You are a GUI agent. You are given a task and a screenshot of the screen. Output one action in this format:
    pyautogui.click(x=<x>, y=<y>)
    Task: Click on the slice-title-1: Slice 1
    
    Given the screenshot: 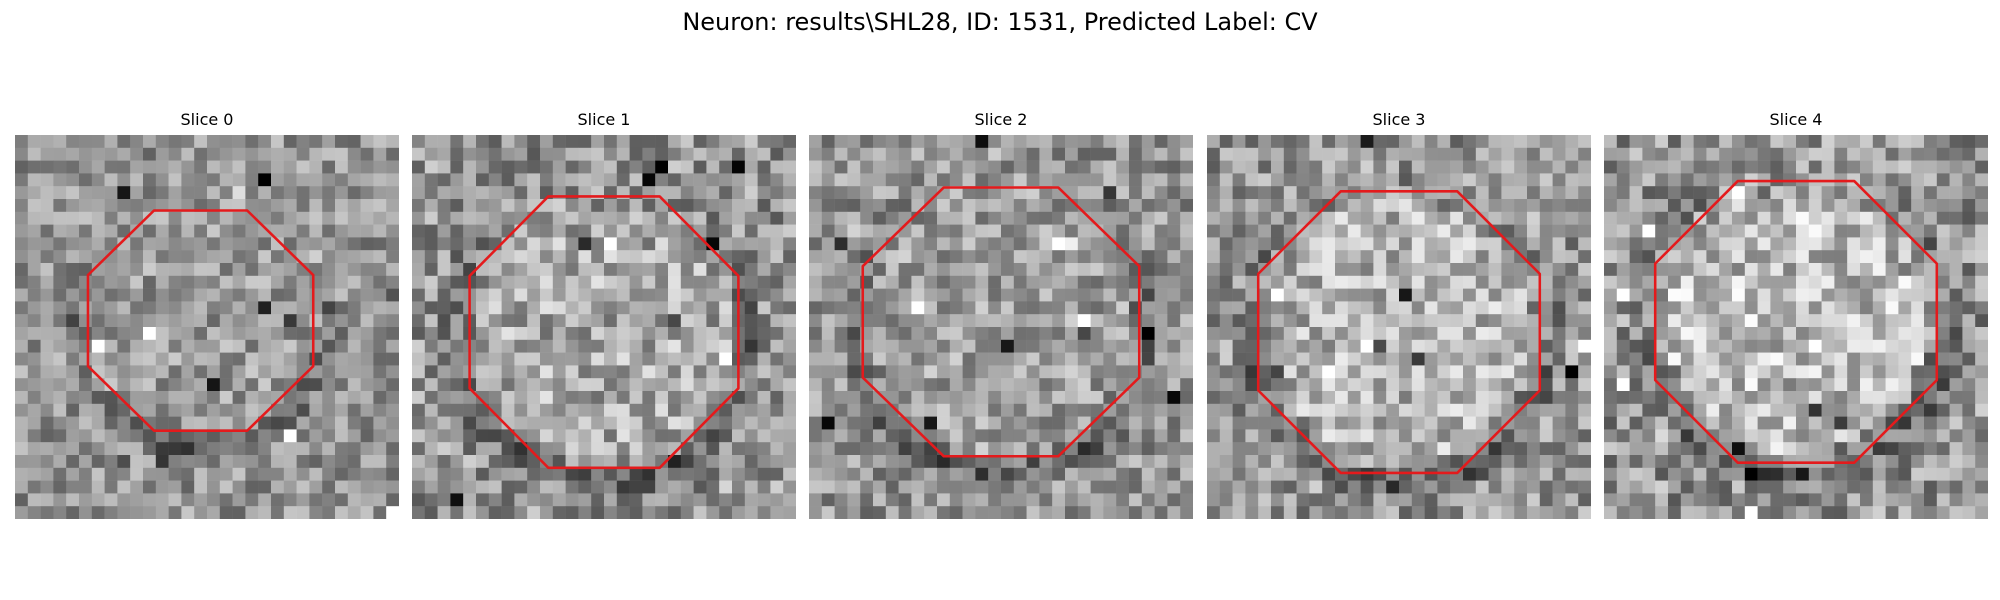 What is the action you would take?
    pyautogui.click(x=604, y=119)
    